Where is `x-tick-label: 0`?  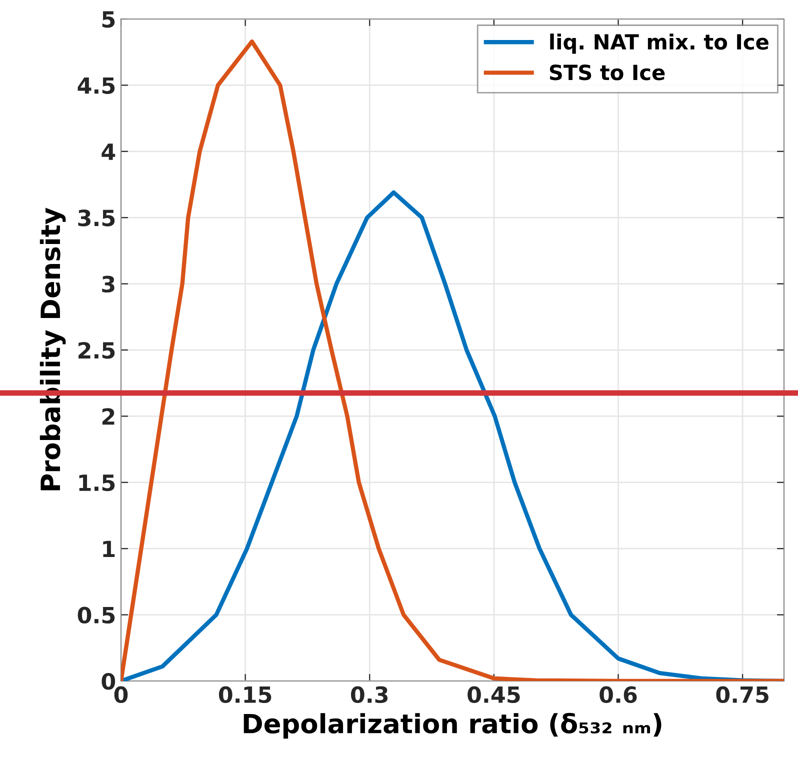 x-tick-label: 0 is located at coordinates (121, 695).